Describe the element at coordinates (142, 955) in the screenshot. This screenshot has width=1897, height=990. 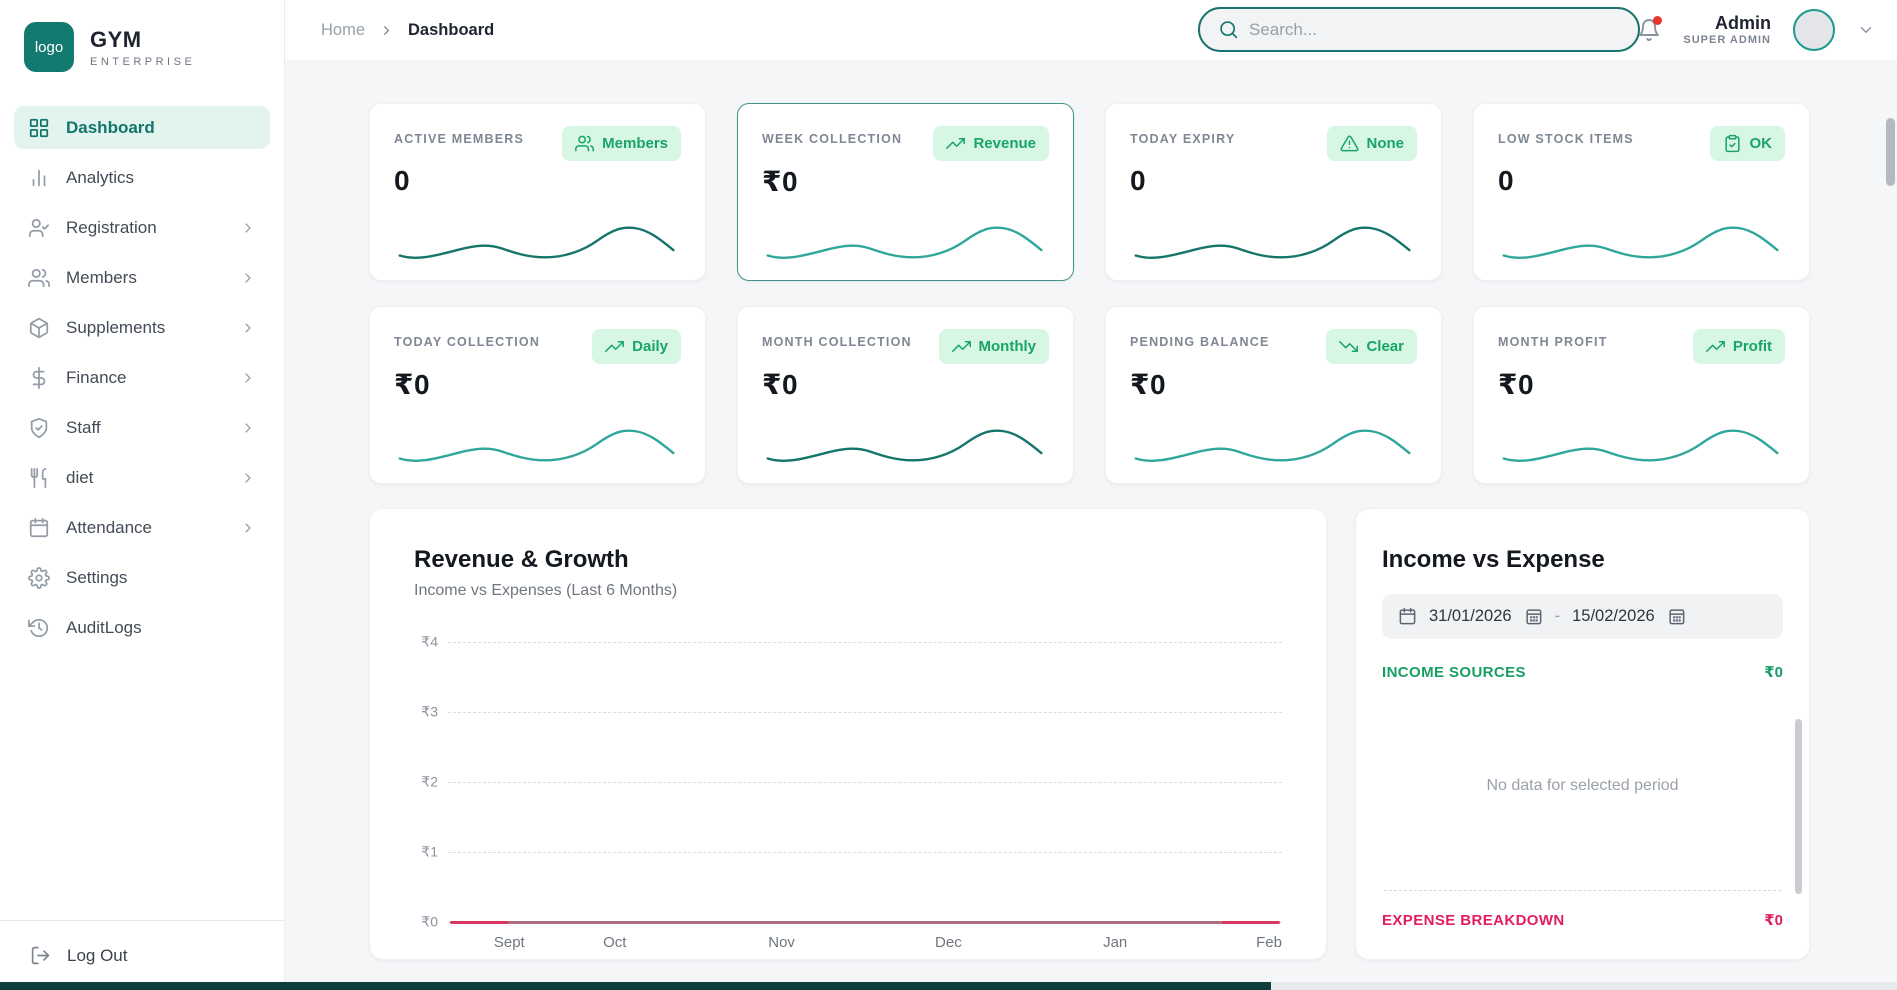
I see `logout-button: Log Out` at that location.